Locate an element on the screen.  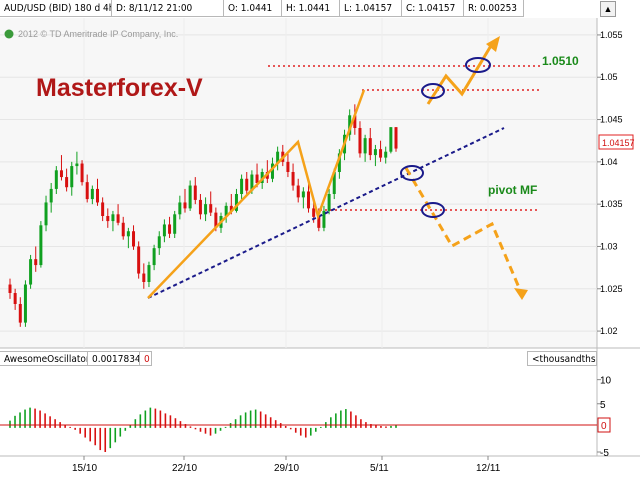
price-tick-label: 1.045 is located at coordinates (611, 120).